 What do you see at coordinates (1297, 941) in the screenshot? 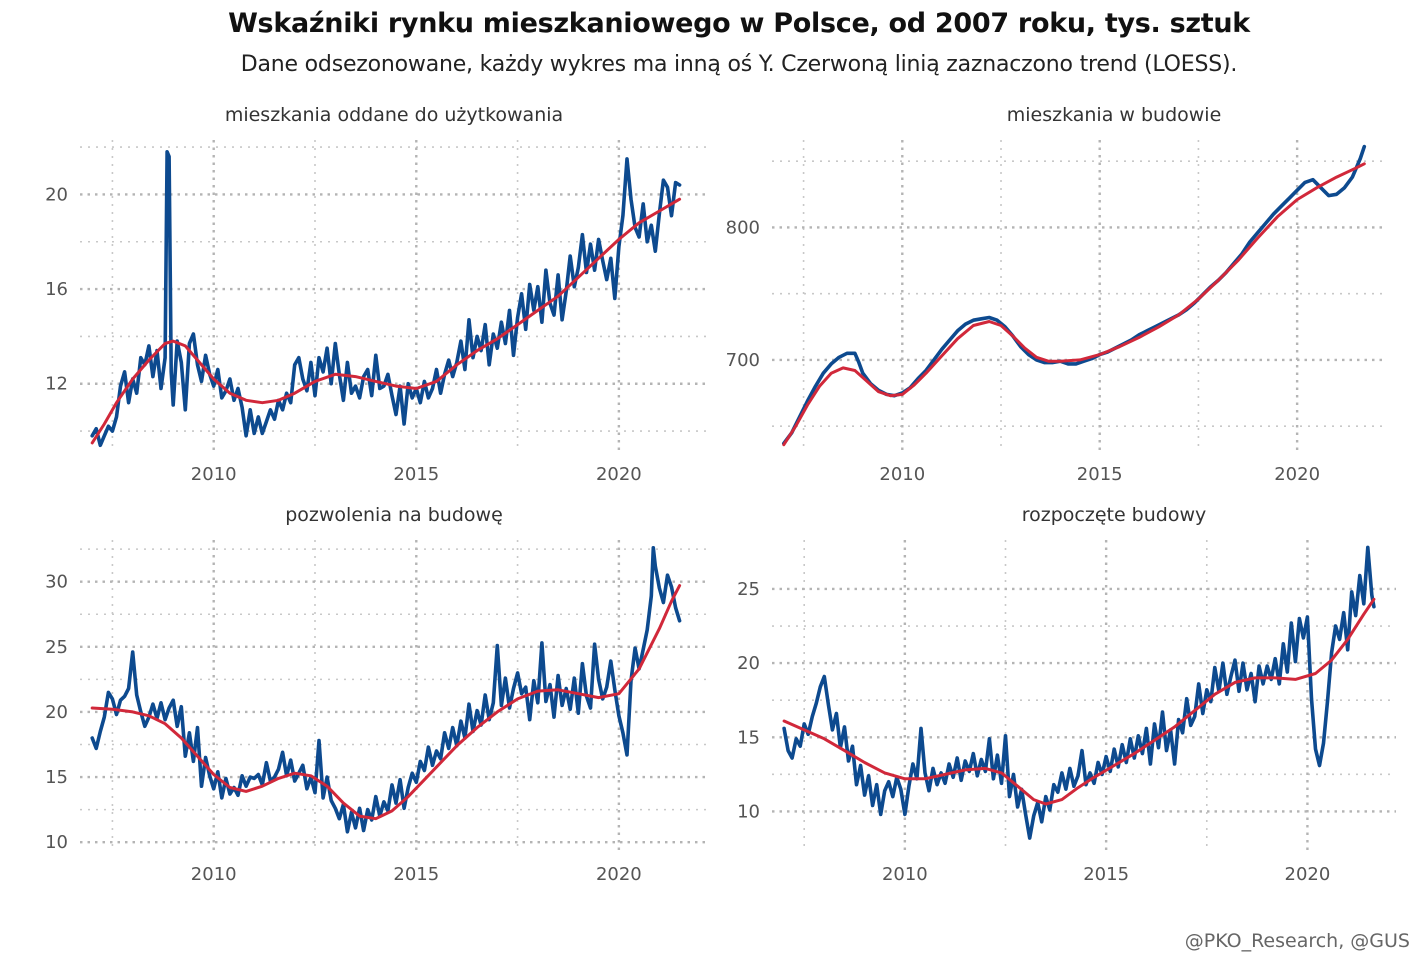
I see `source-caption: @PKO_Research, @GUS` at bounding box center [1297, 941].